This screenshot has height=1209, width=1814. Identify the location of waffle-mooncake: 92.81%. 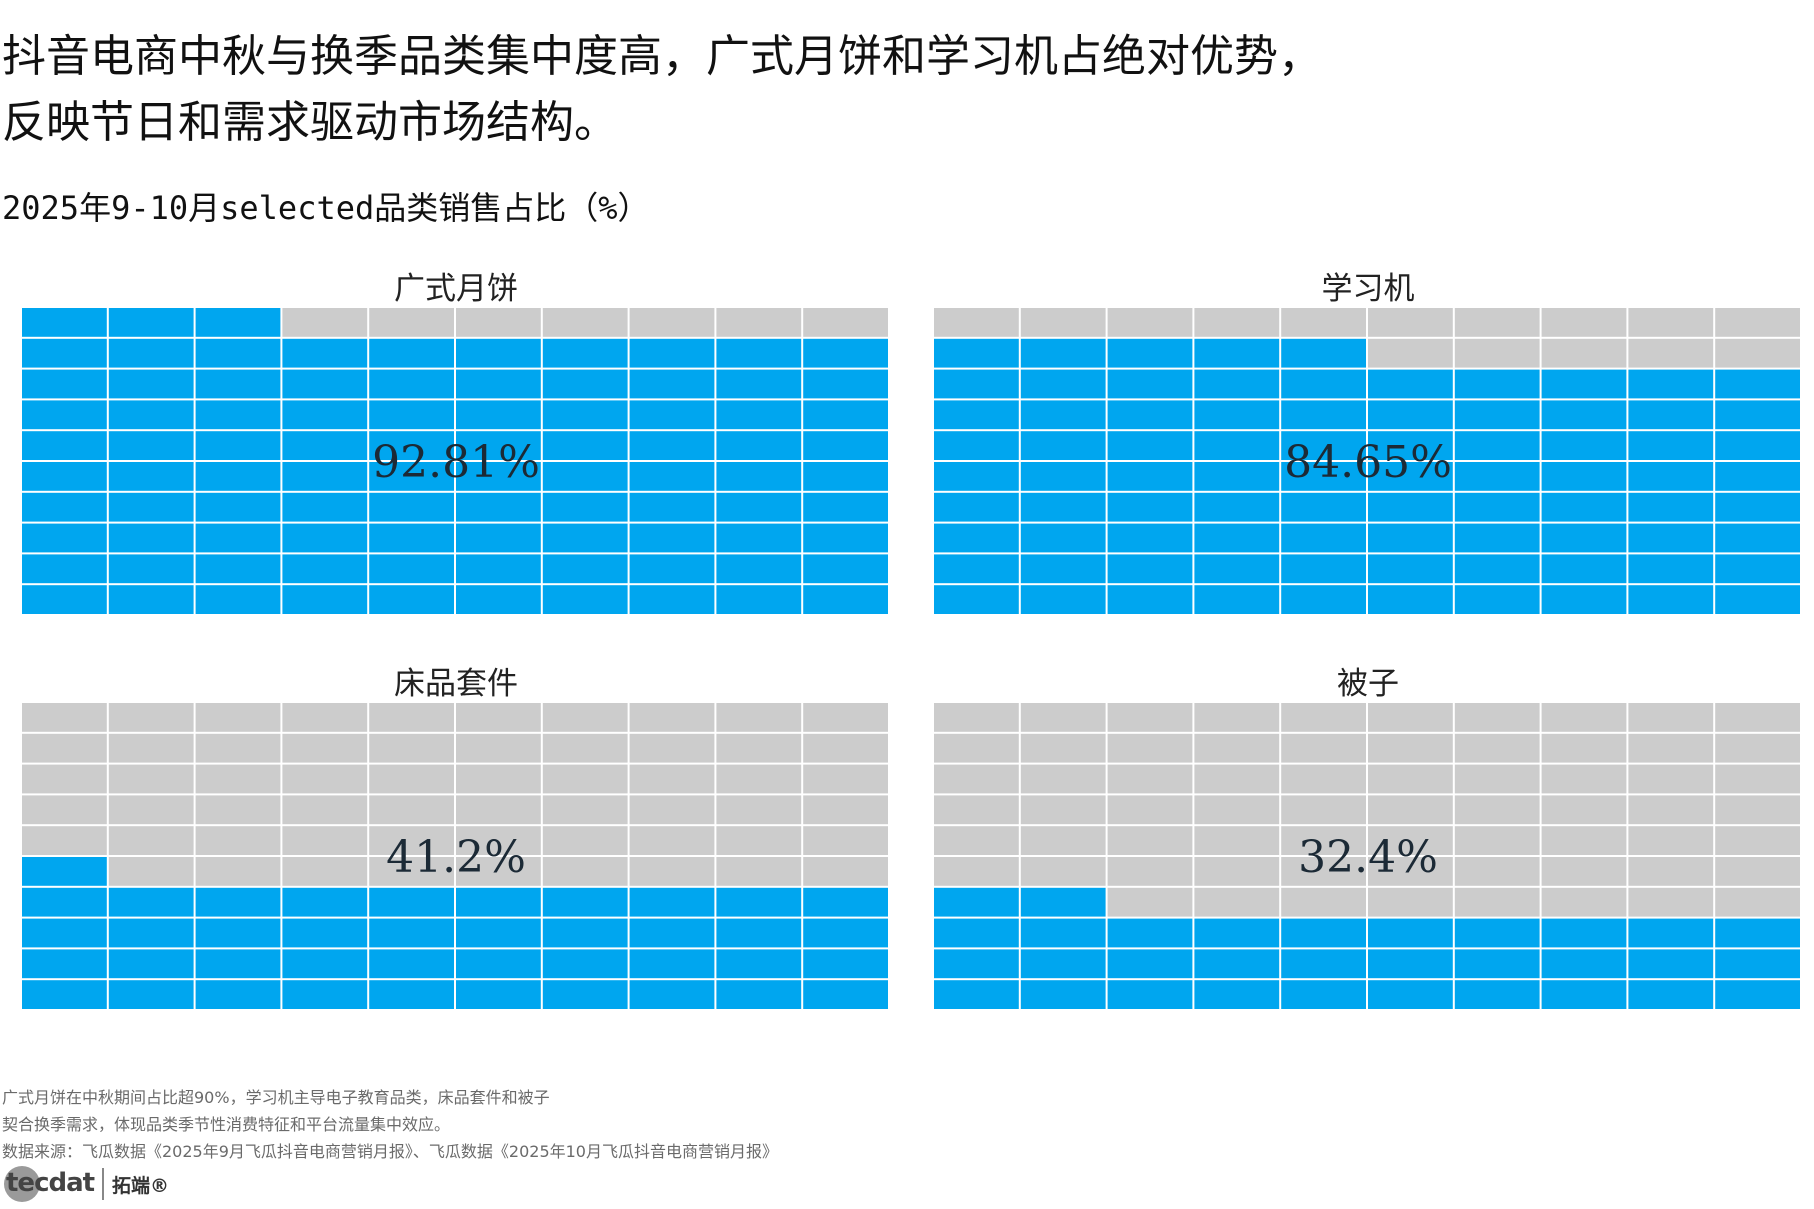
(455, 461).